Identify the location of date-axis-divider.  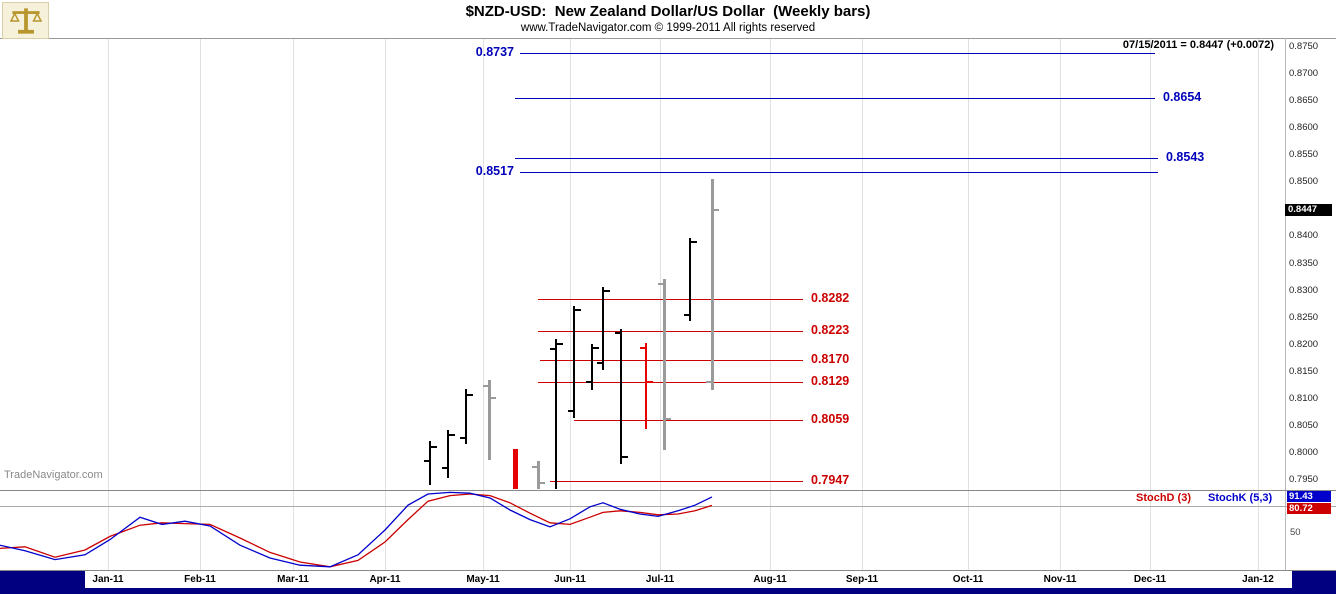
(668, 570).